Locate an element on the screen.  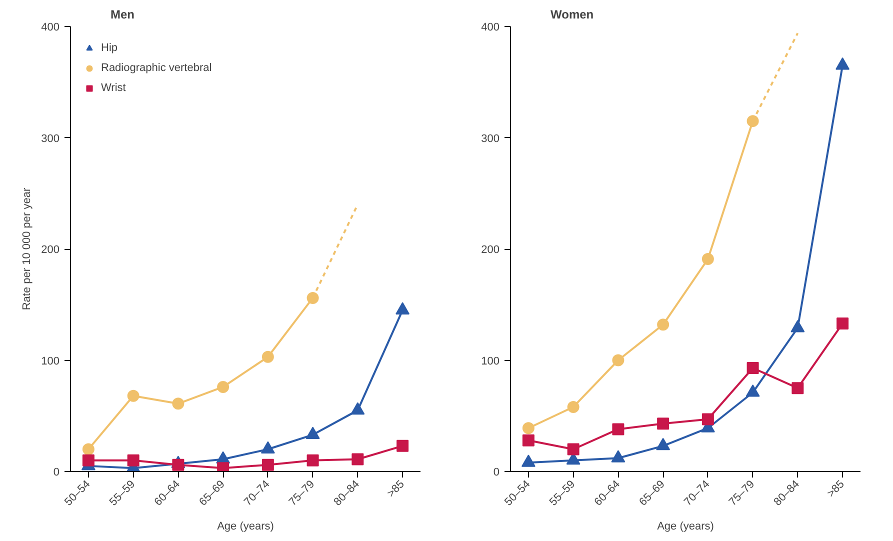
y-axis-title: Rate per 10 000 per year is located at coordinates (27, 249).